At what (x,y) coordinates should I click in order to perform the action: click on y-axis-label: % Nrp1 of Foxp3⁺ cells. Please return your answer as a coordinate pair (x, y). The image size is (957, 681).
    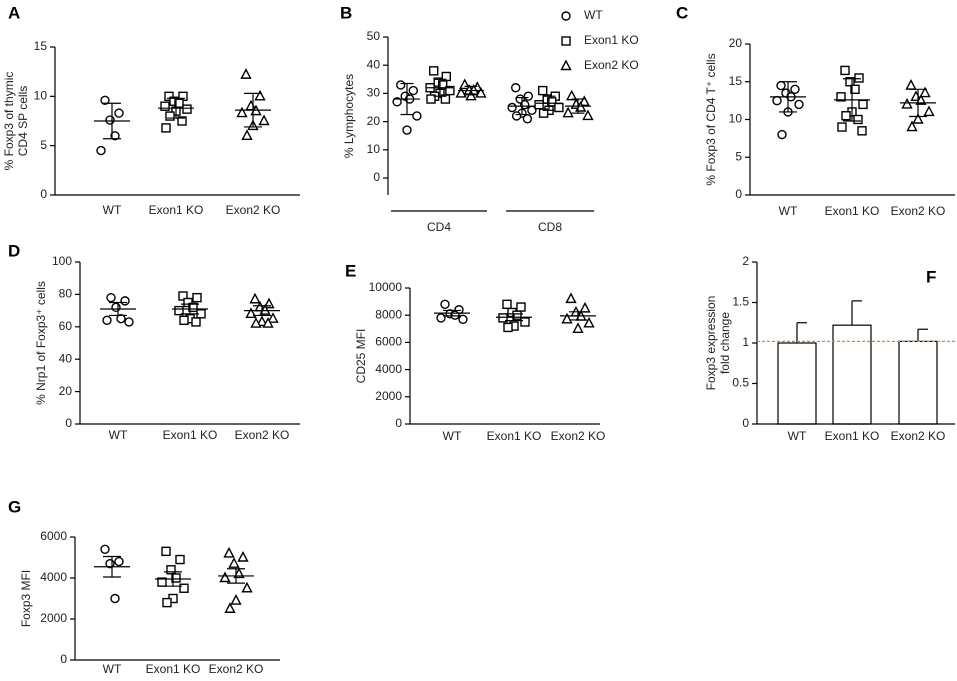
    Looking at the image, I should click on (41, 343).